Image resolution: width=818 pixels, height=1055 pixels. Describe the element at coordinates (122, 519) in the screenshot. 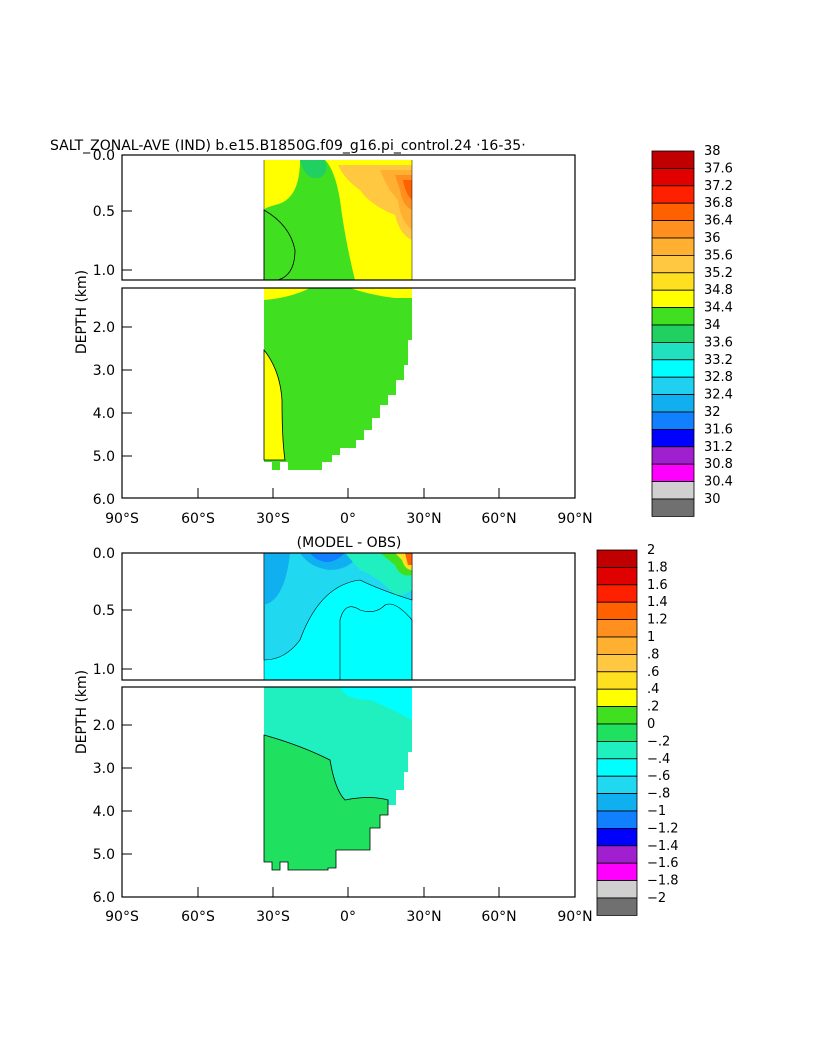

I see `x-tick-label: 90°S` at that location.